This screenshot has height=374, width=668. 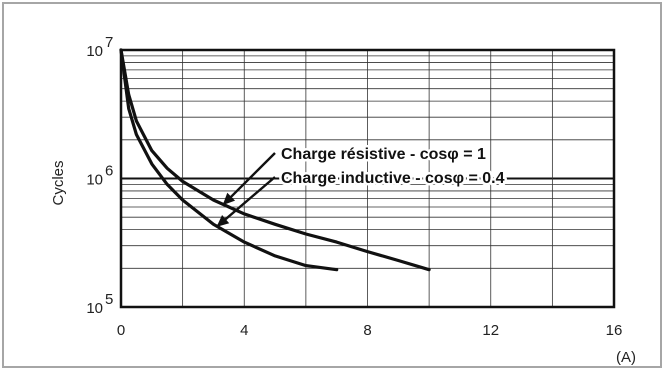 I want to click on y-tick-exponent: 7, so click(x=109, y=42).